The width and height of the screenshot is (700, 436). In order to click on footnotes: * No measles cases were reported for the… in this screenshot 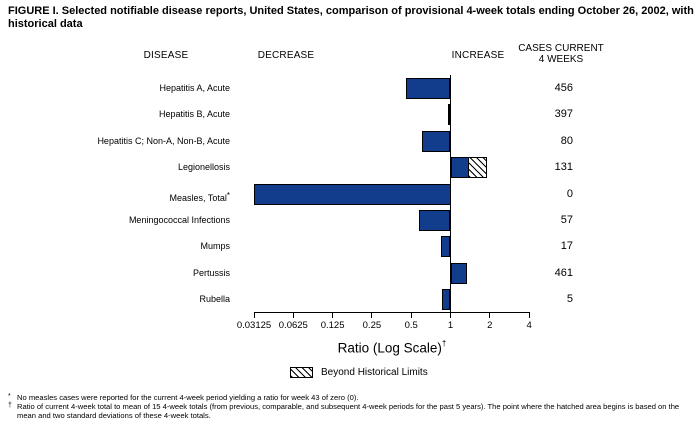, I will do `click(352, 407)`.